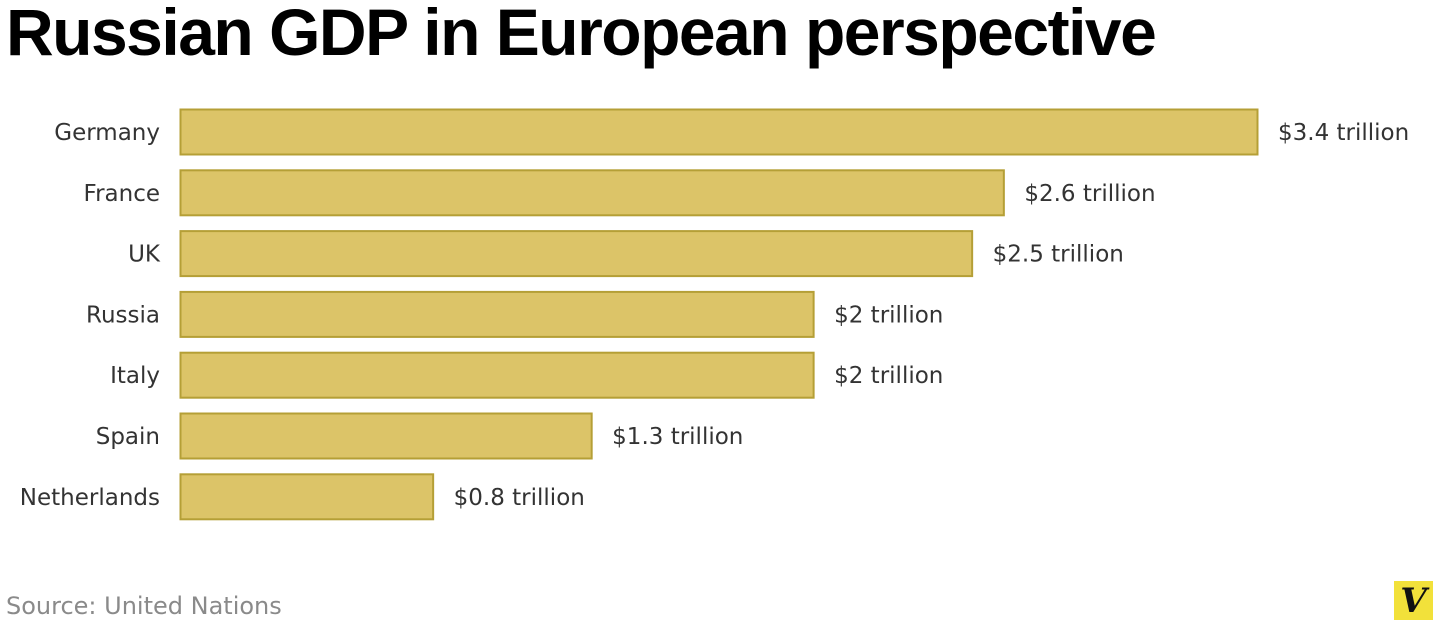 This screenshot has width=1437, height=629. What do you see at coordinates (576, 254) in the screenshot?
I see `bar-uk` at bounding box center [576, 254].